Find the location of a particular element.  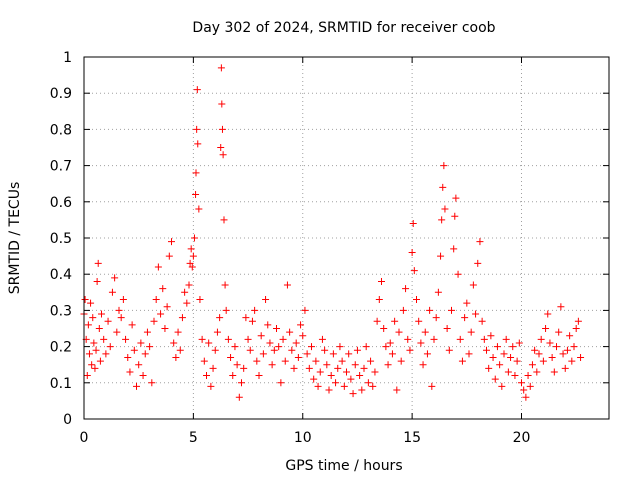

x-tick-labels: 0 5 10 15 20 is located at coordinates (305, 438).